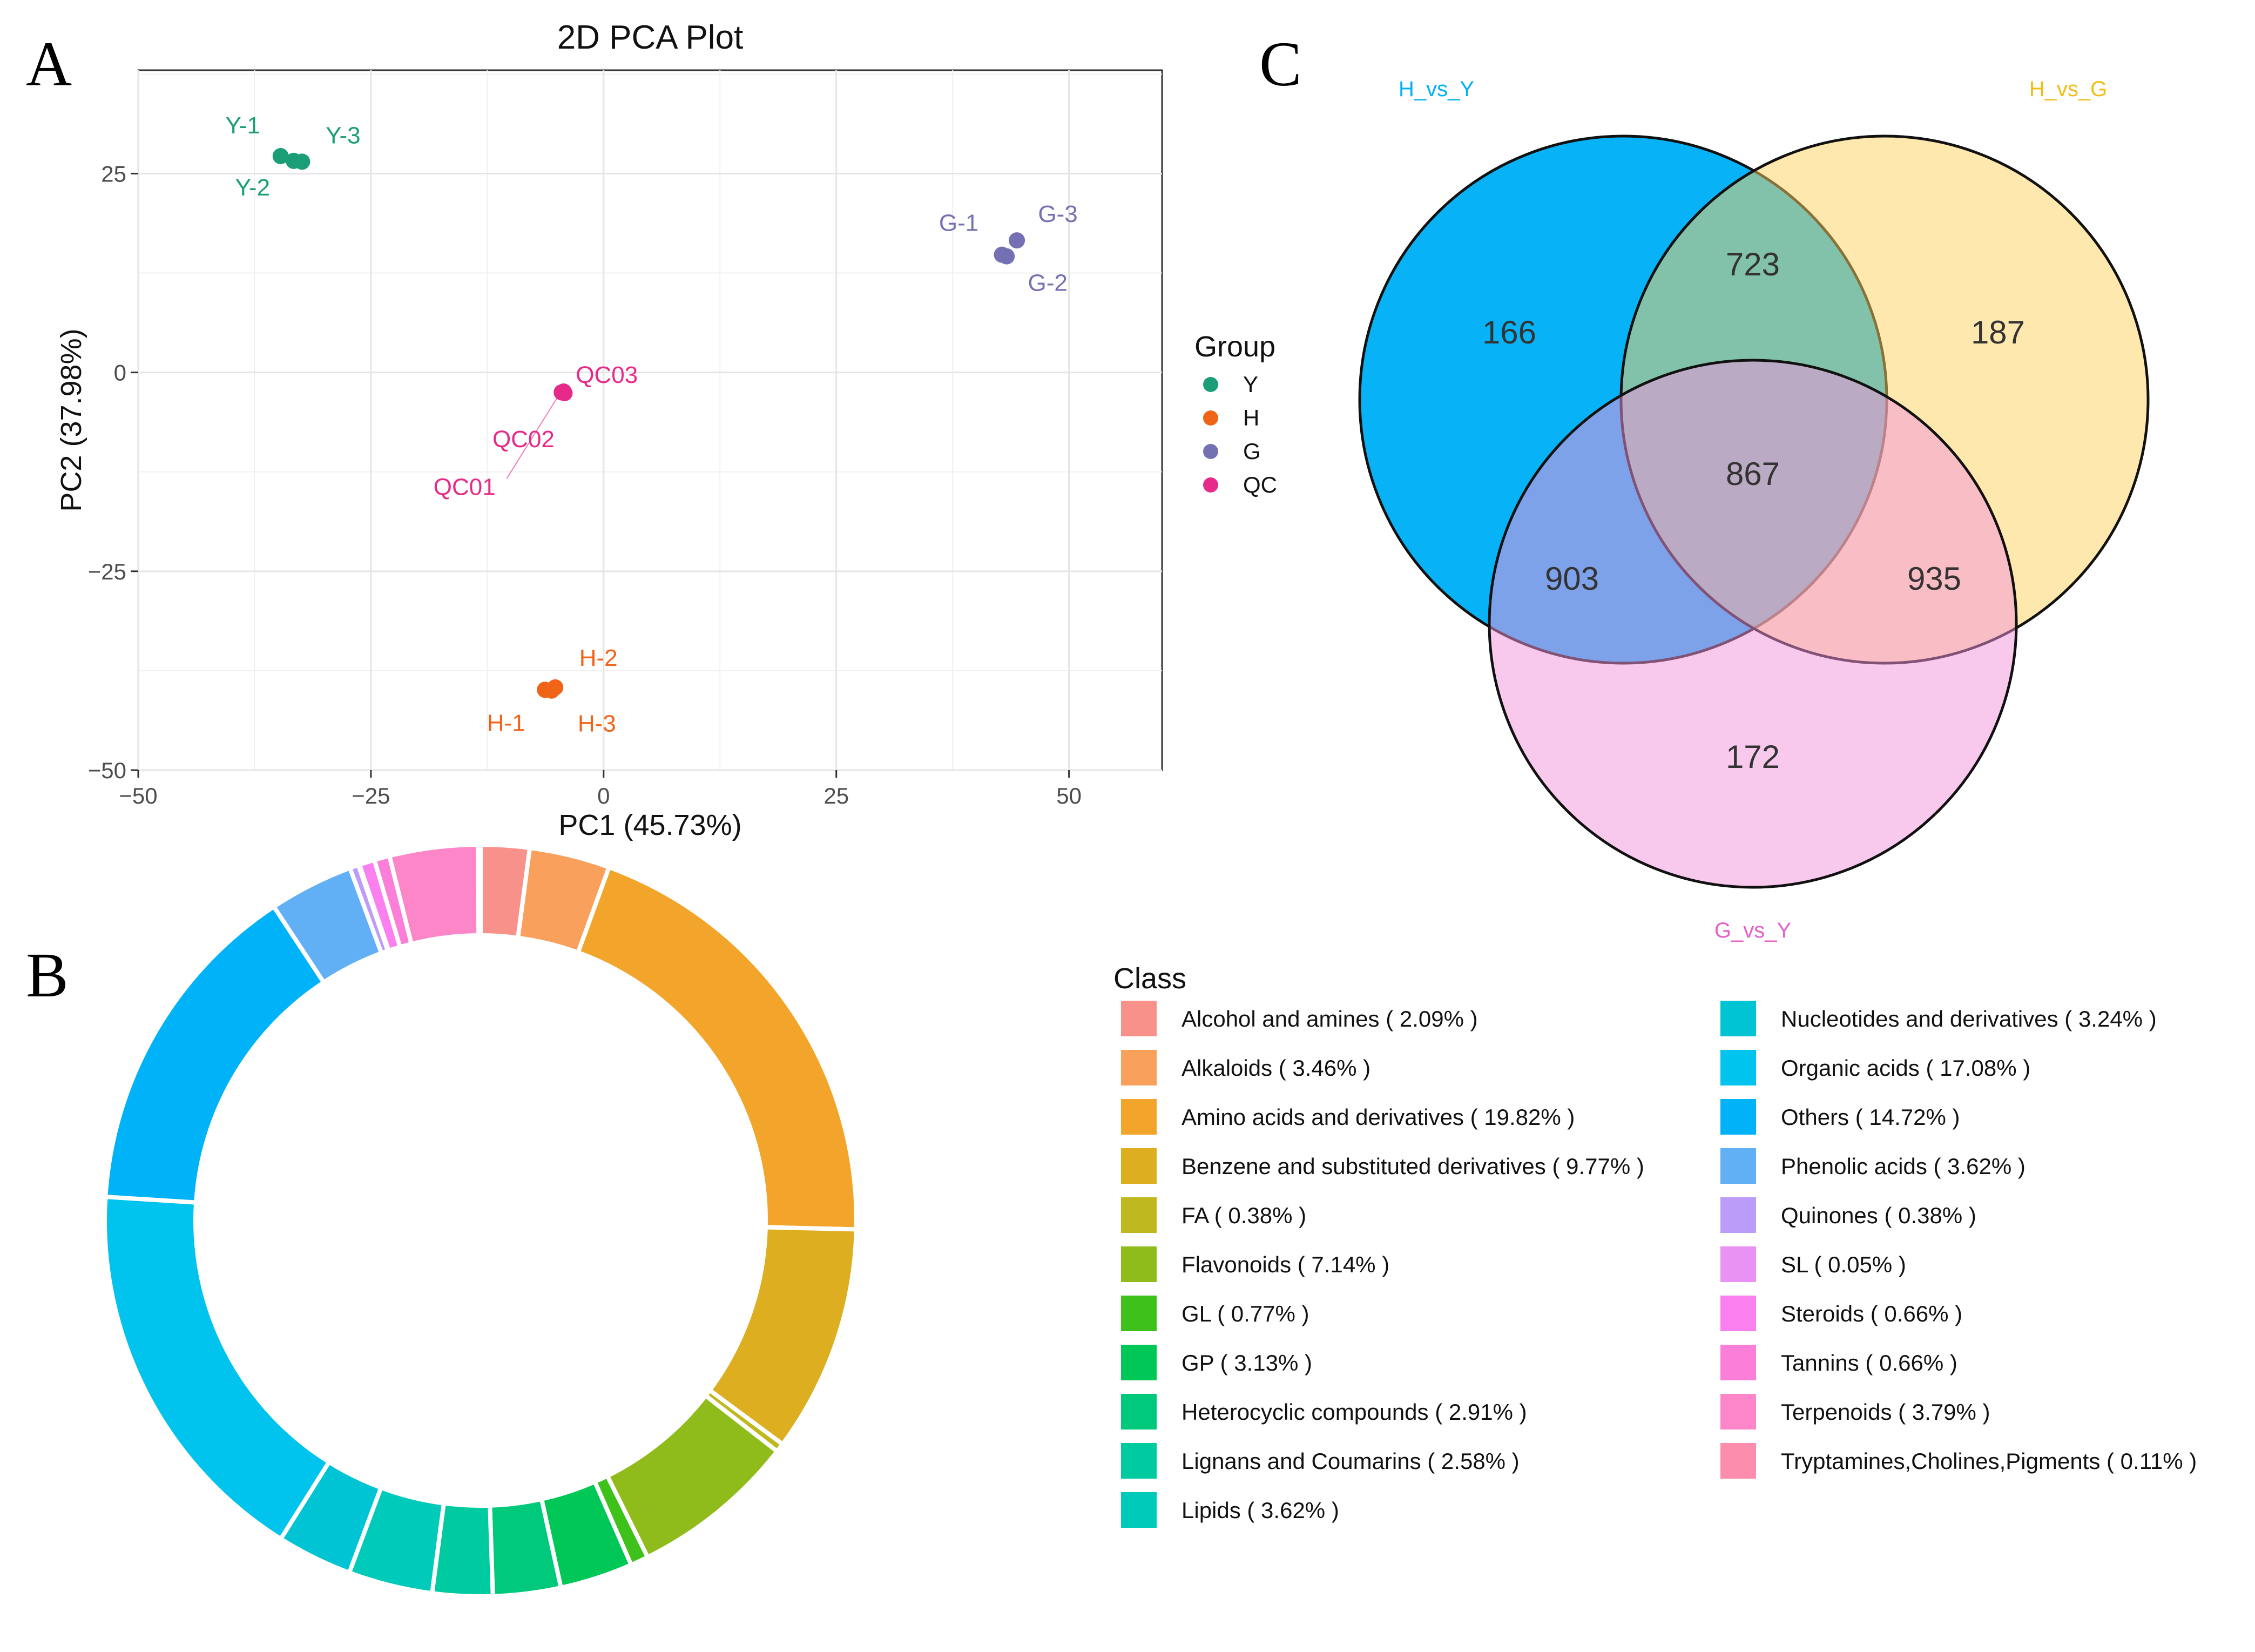 This screenshot has height=1652, width=2255. I want to click on venn-count-h-vs-g-and-g-vs-y: 935, so click(1934, 579).